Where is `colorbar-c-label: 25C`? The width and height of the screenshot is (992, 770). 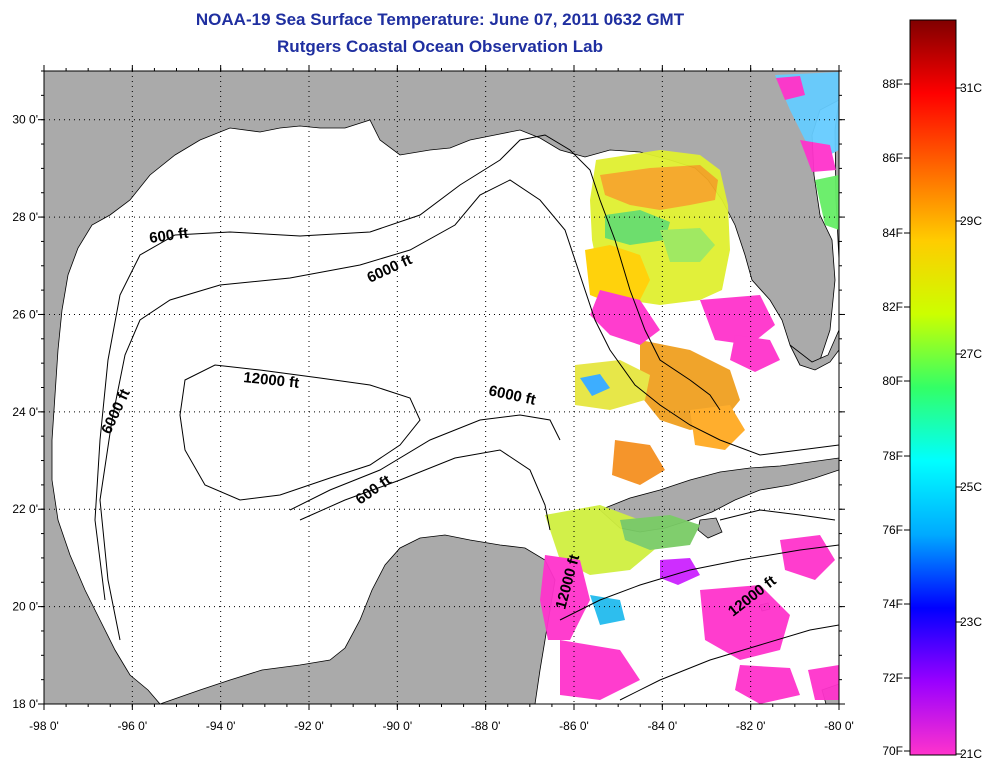
colorbar-c-label: 25C is located at coordinates (971, 487).